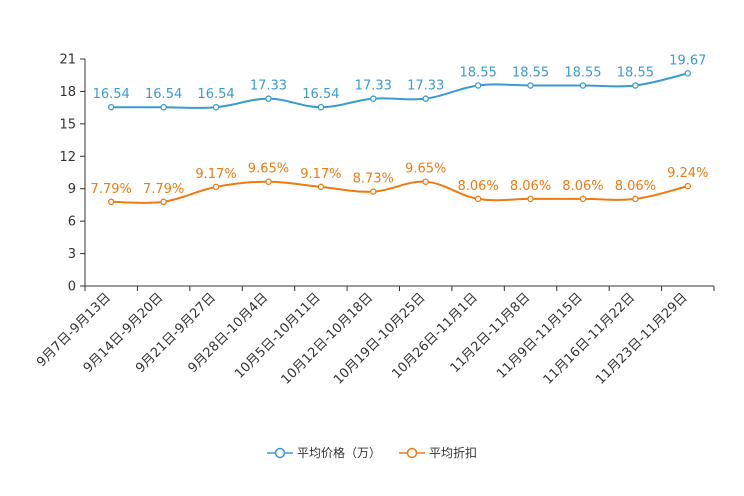  What do you see at coordinates (67, 92) in the screenshot?
I see `y-tick-label: 18` at bounding box center [67, 92].